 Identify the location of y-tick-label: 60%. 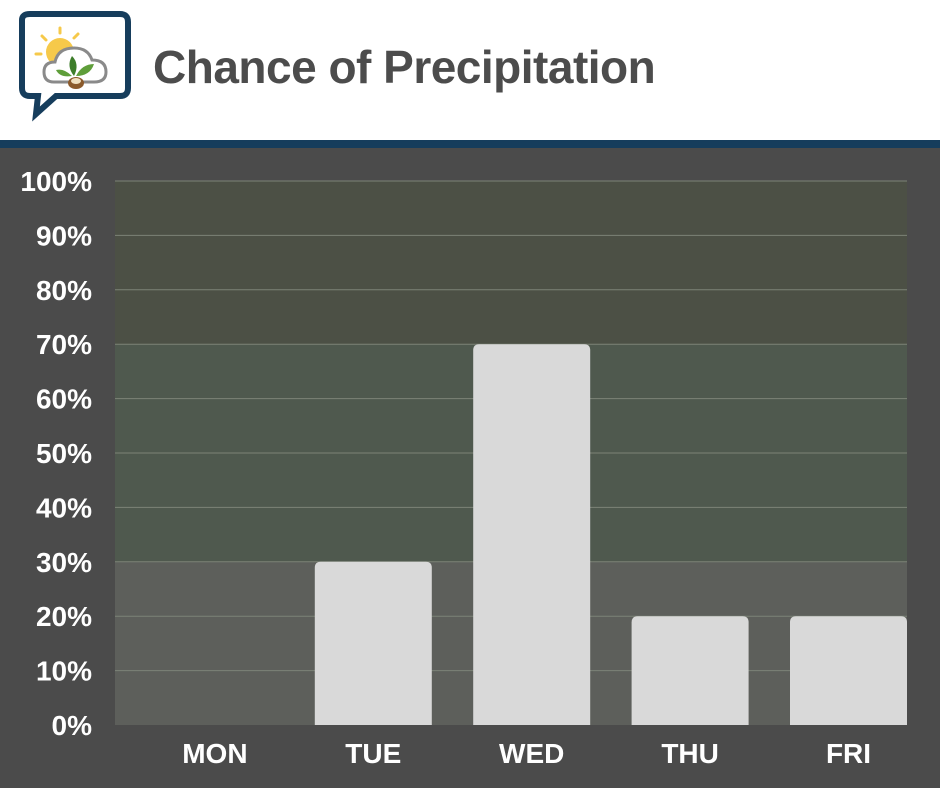
(64, 399).